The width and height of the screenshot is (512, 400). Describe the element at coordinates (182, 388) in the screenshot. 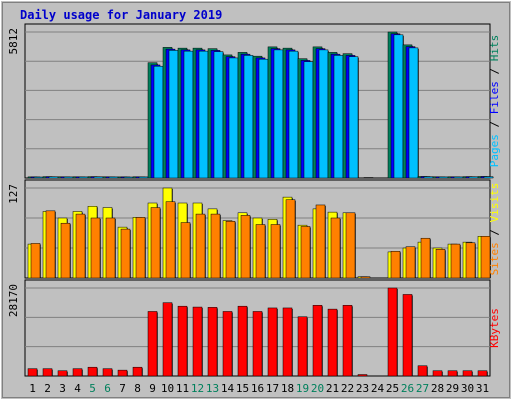

I see `x-tick-label: 11` at that location.